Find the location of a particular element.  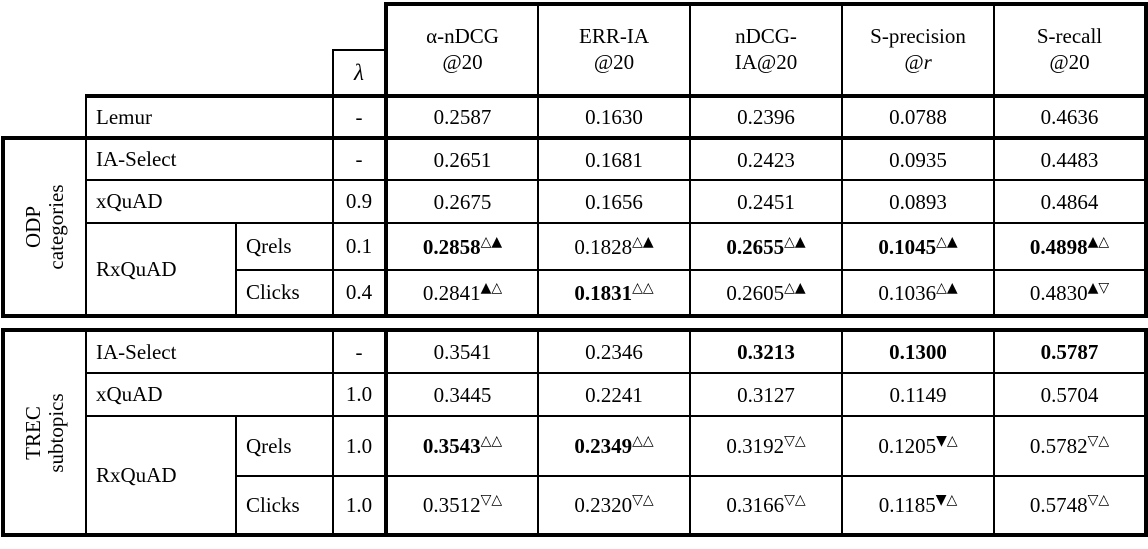

col-header-ndcg-ia: nDCG- IA@20 is located at coordinates (766, 50).